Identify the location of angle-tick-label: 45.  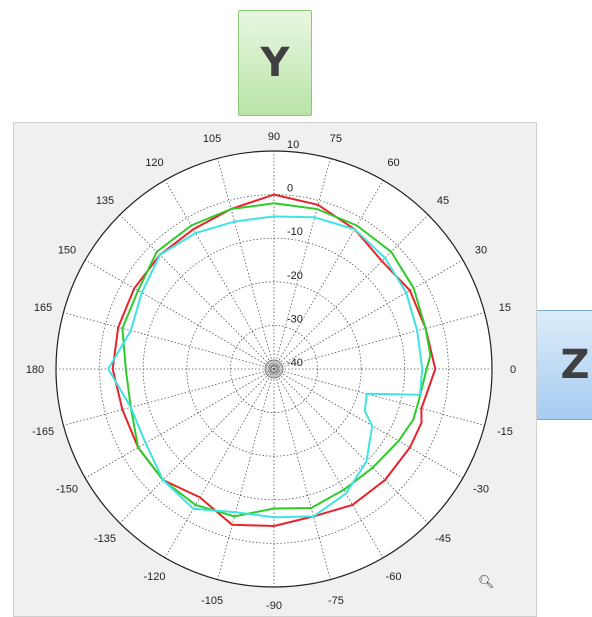
(443, 201).